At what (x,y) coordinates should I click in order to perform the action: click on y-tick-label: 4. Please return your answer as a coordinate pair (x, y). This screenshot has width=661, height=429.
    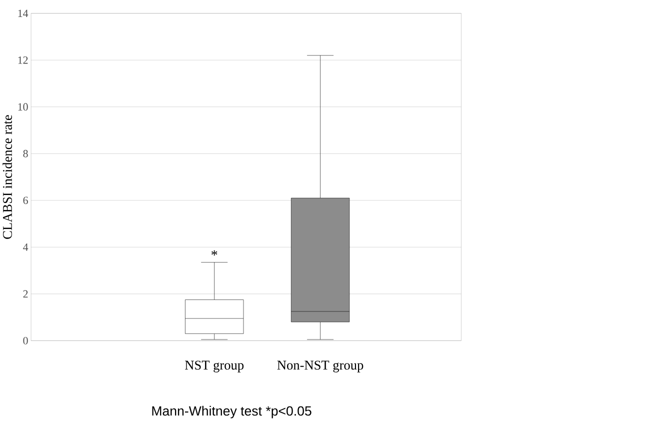
    Looking at the image, I should click on (25, 247).